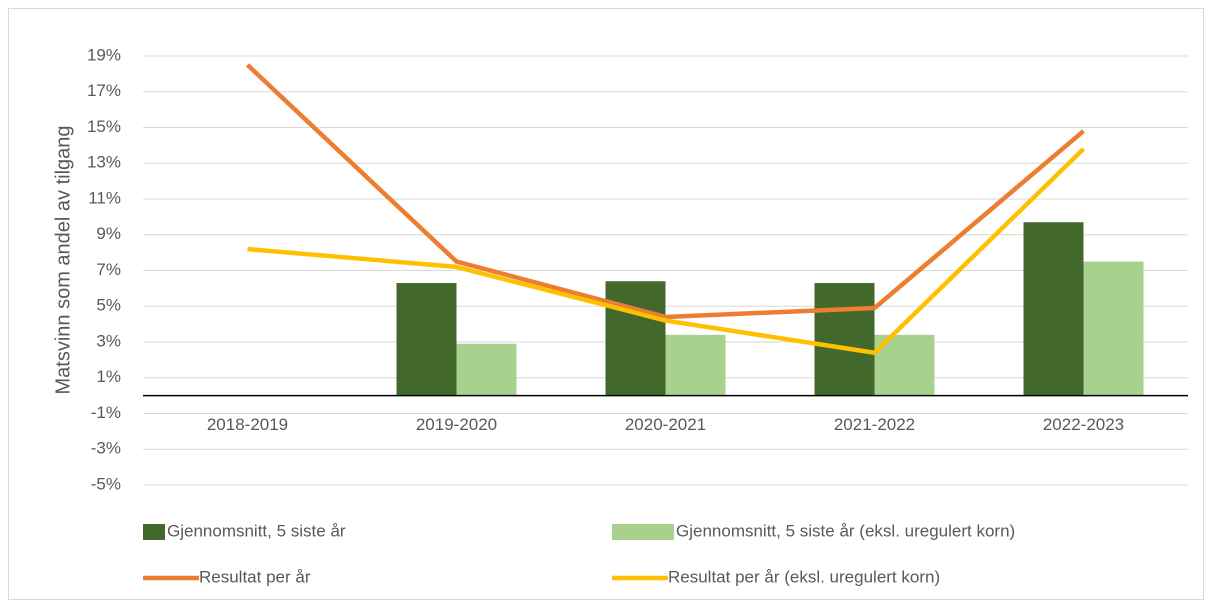 This screenshot has width=1212, height=613. Describe the element at coordinates (104, 126) in the screenshot. I see `y-tick-label: 15%` at that location.